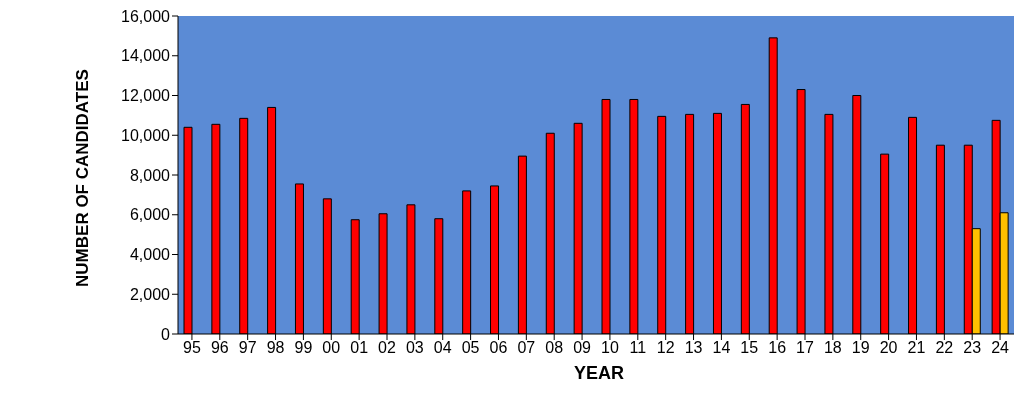 The image size is (1026, 402). What do you see at coordinates (610, 348) in the screenshot?
I see `x-tick-label: 10` at bounding box center [610, 348].